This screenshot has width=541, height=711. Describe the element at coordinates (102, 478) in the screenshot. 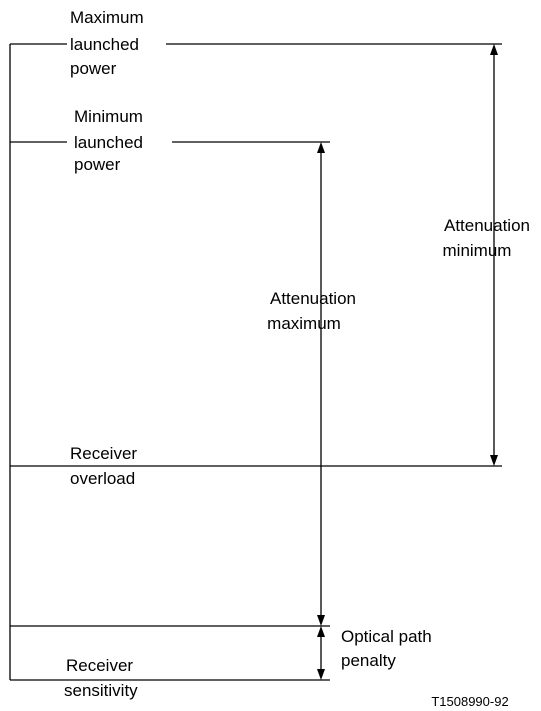

I see `label: overload` at that location.